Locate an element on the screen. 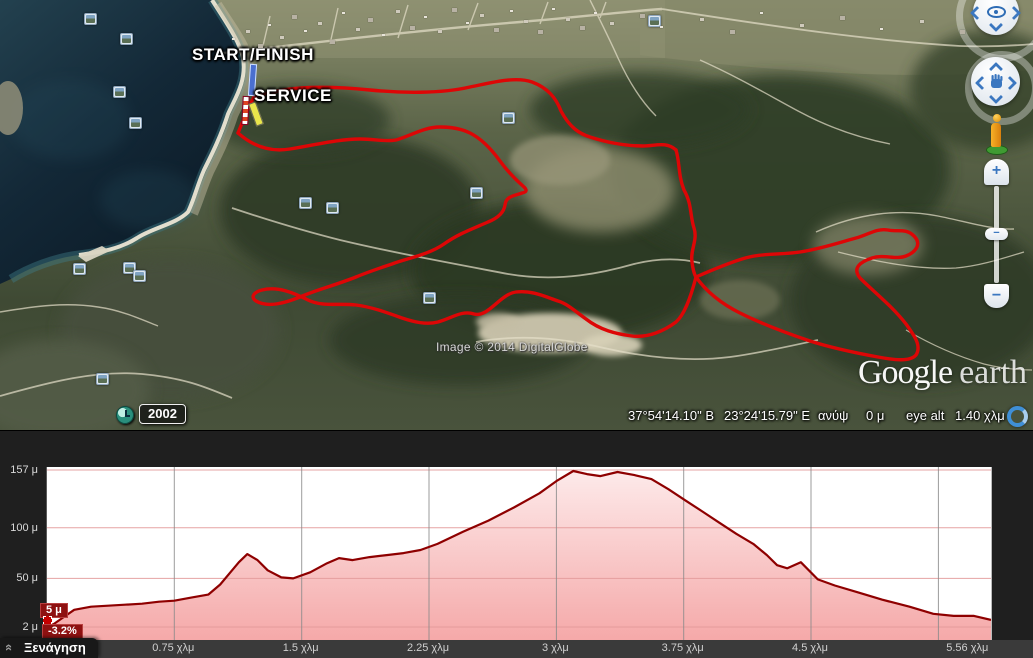 Image resolution: width=1033 pixels, height=658 pixels. pan-hand-icon is located at coordinates (996, 84).